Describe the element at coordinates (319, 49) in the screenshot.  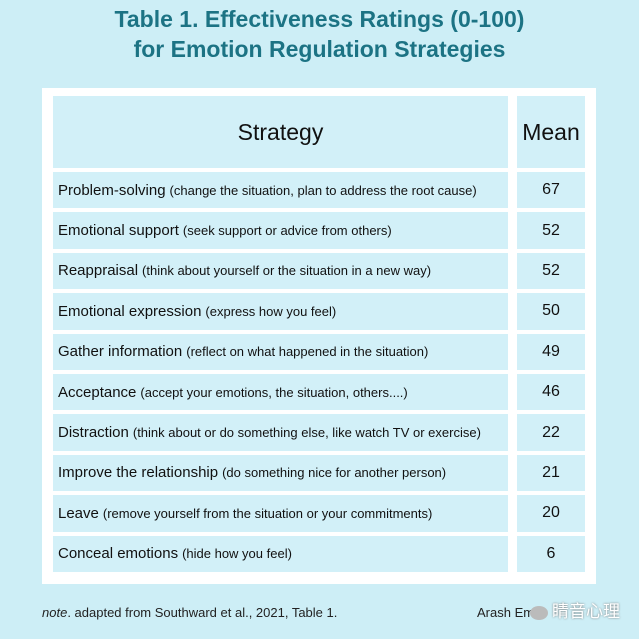
I see `title-line: for Emotion Regulation Strategies` at that location.